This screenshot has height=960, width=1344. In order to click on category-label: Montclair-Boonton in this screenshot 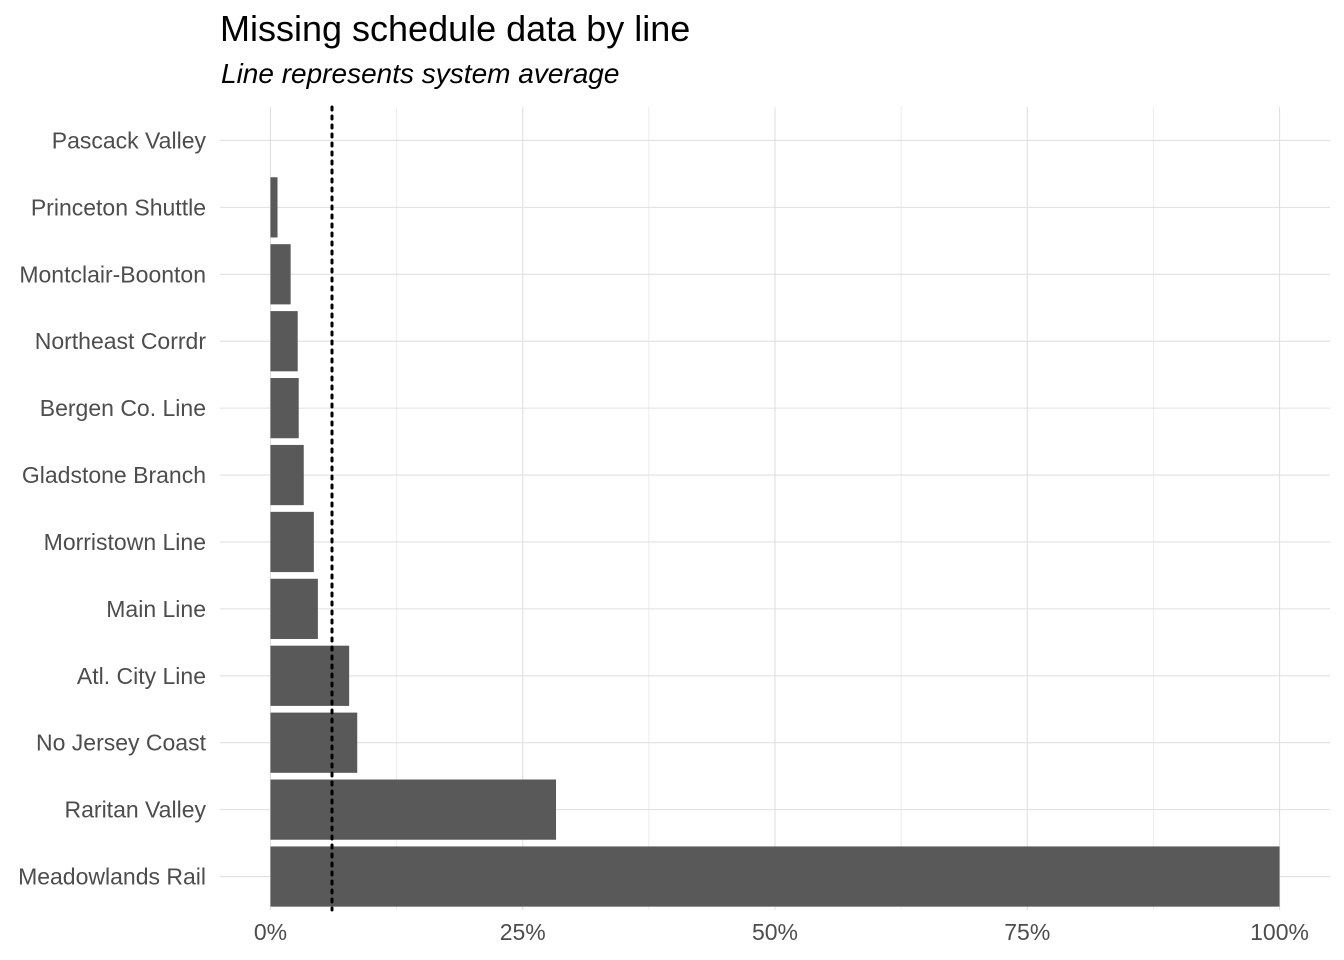, I will do `click(112, 274)`.